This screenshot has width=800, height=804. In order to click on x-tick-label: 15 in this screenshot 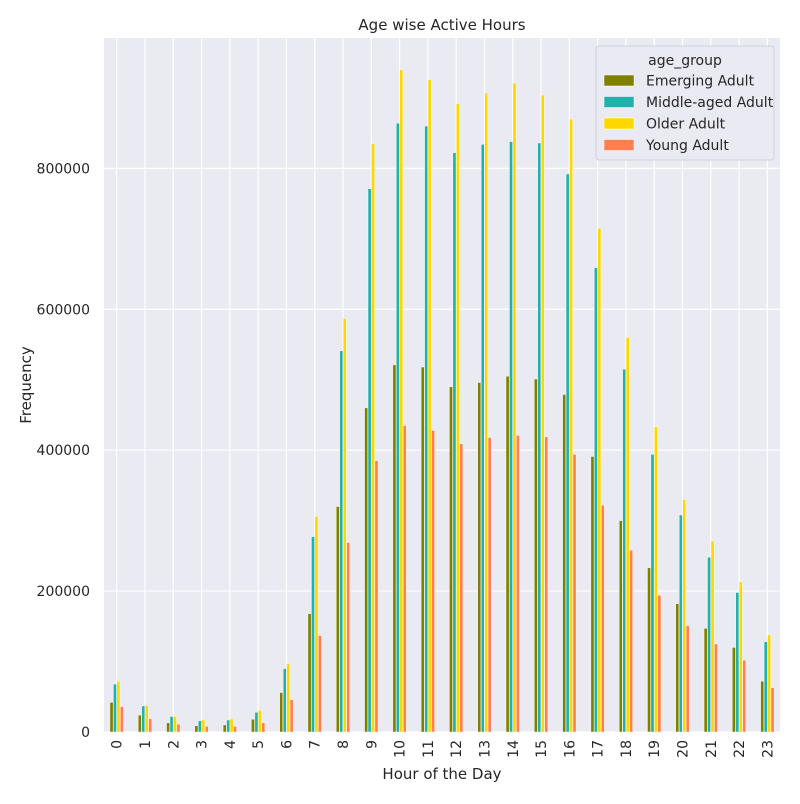, I will do `click(542, 749)`.